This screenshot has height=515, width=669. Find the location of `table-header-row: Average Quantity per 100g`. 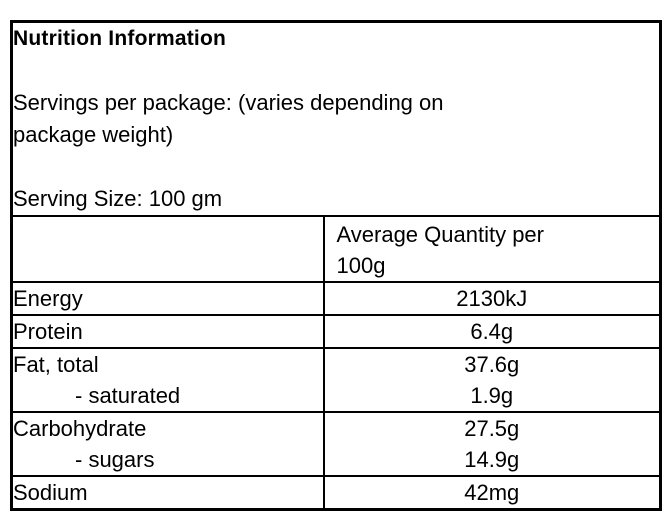

table-header-row: Average Quantity per 100g is located at coordinates (336, 249).